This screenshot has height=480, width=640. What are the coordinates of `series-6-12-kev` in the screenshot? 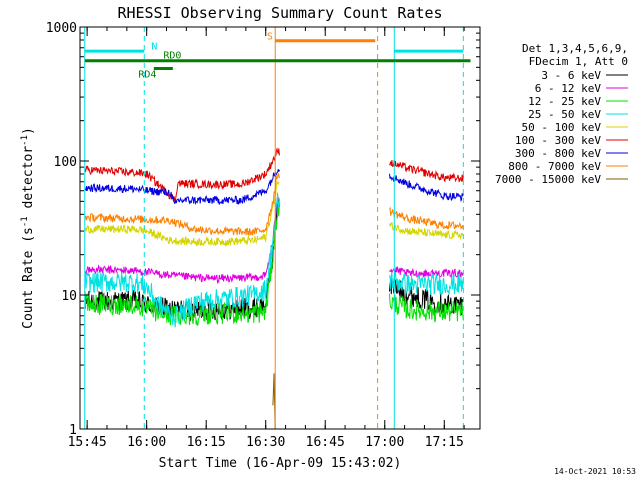 It's located at (274, 240).